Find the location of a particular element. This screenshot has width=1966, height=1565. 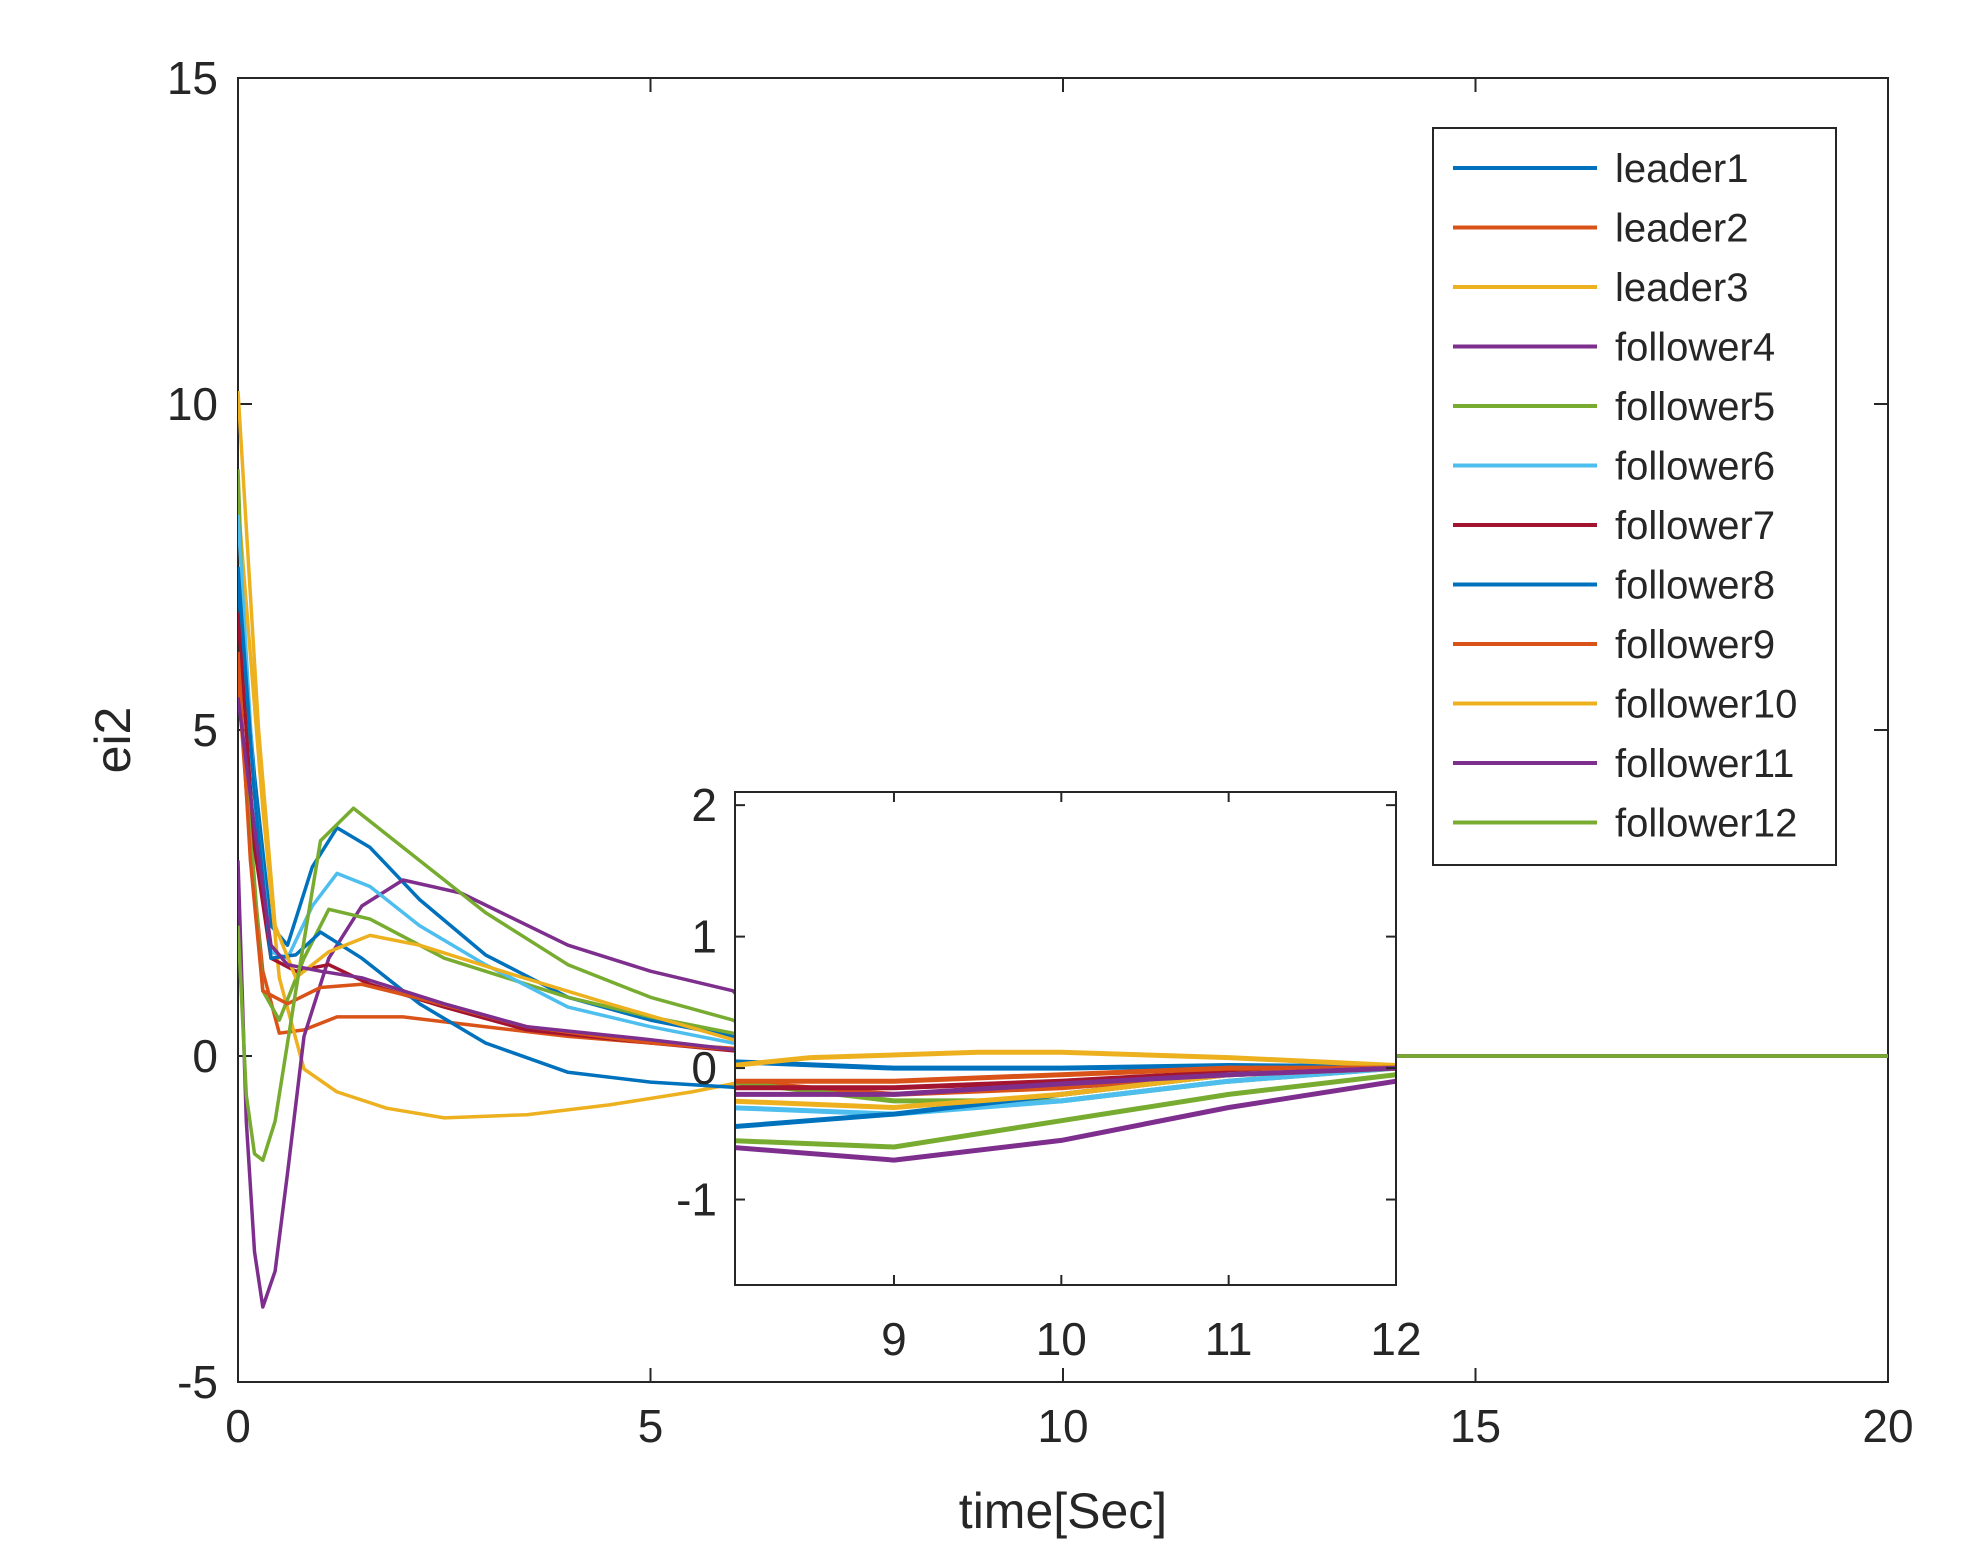

legend-label-follower6: follower6 is located at coordinates (1695, 467).